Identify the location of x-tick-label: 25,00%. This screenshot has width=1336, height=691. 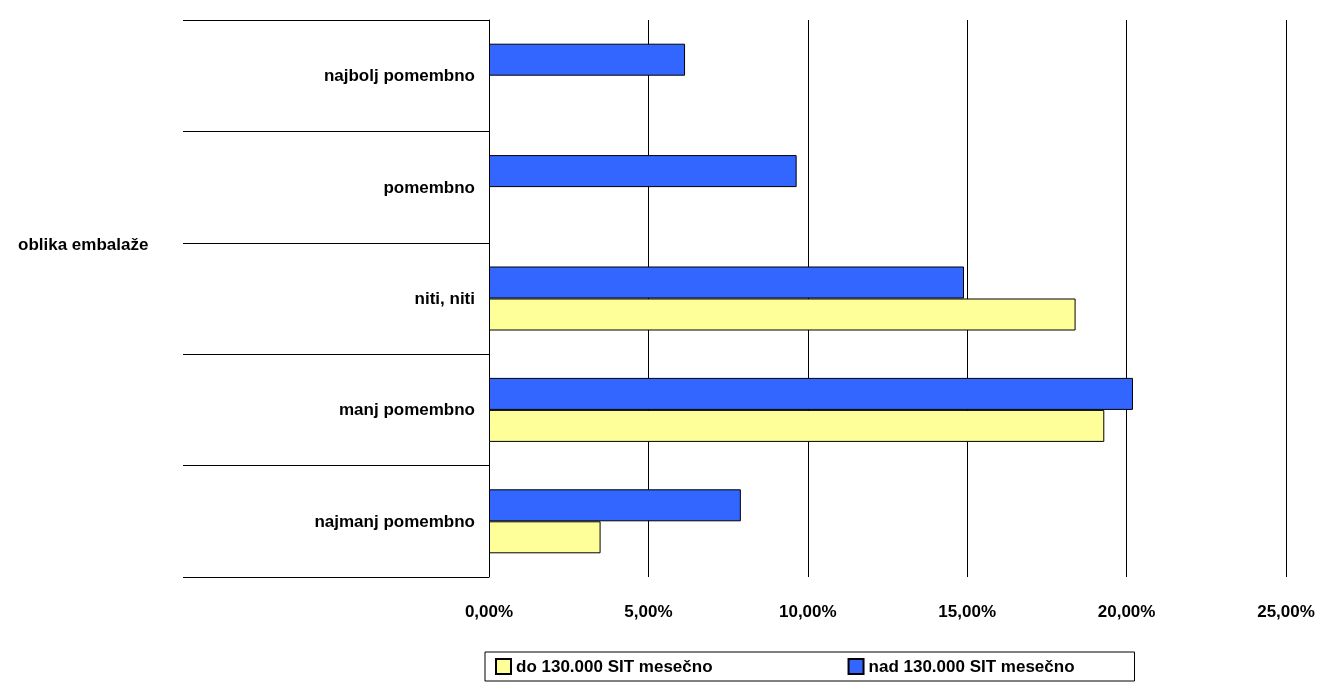
(1286, 611).